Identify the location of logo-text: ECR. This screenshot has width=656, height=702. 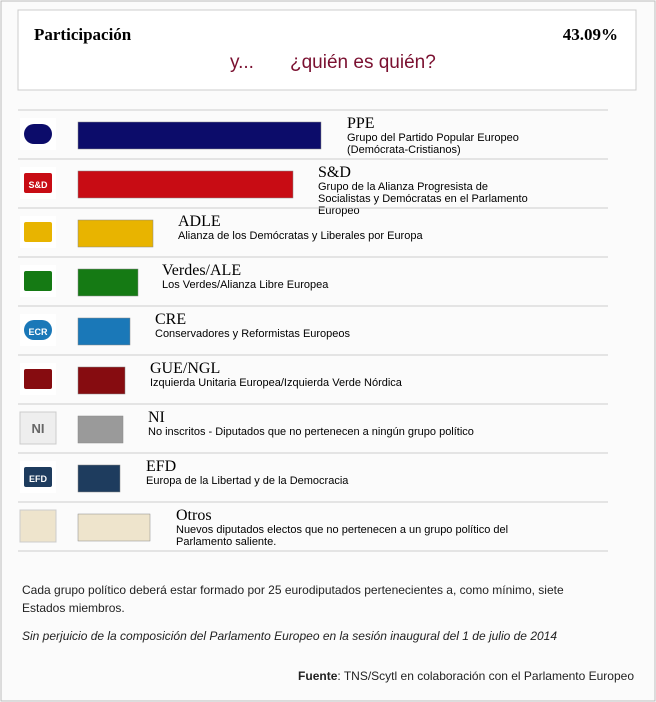
(38, 332).